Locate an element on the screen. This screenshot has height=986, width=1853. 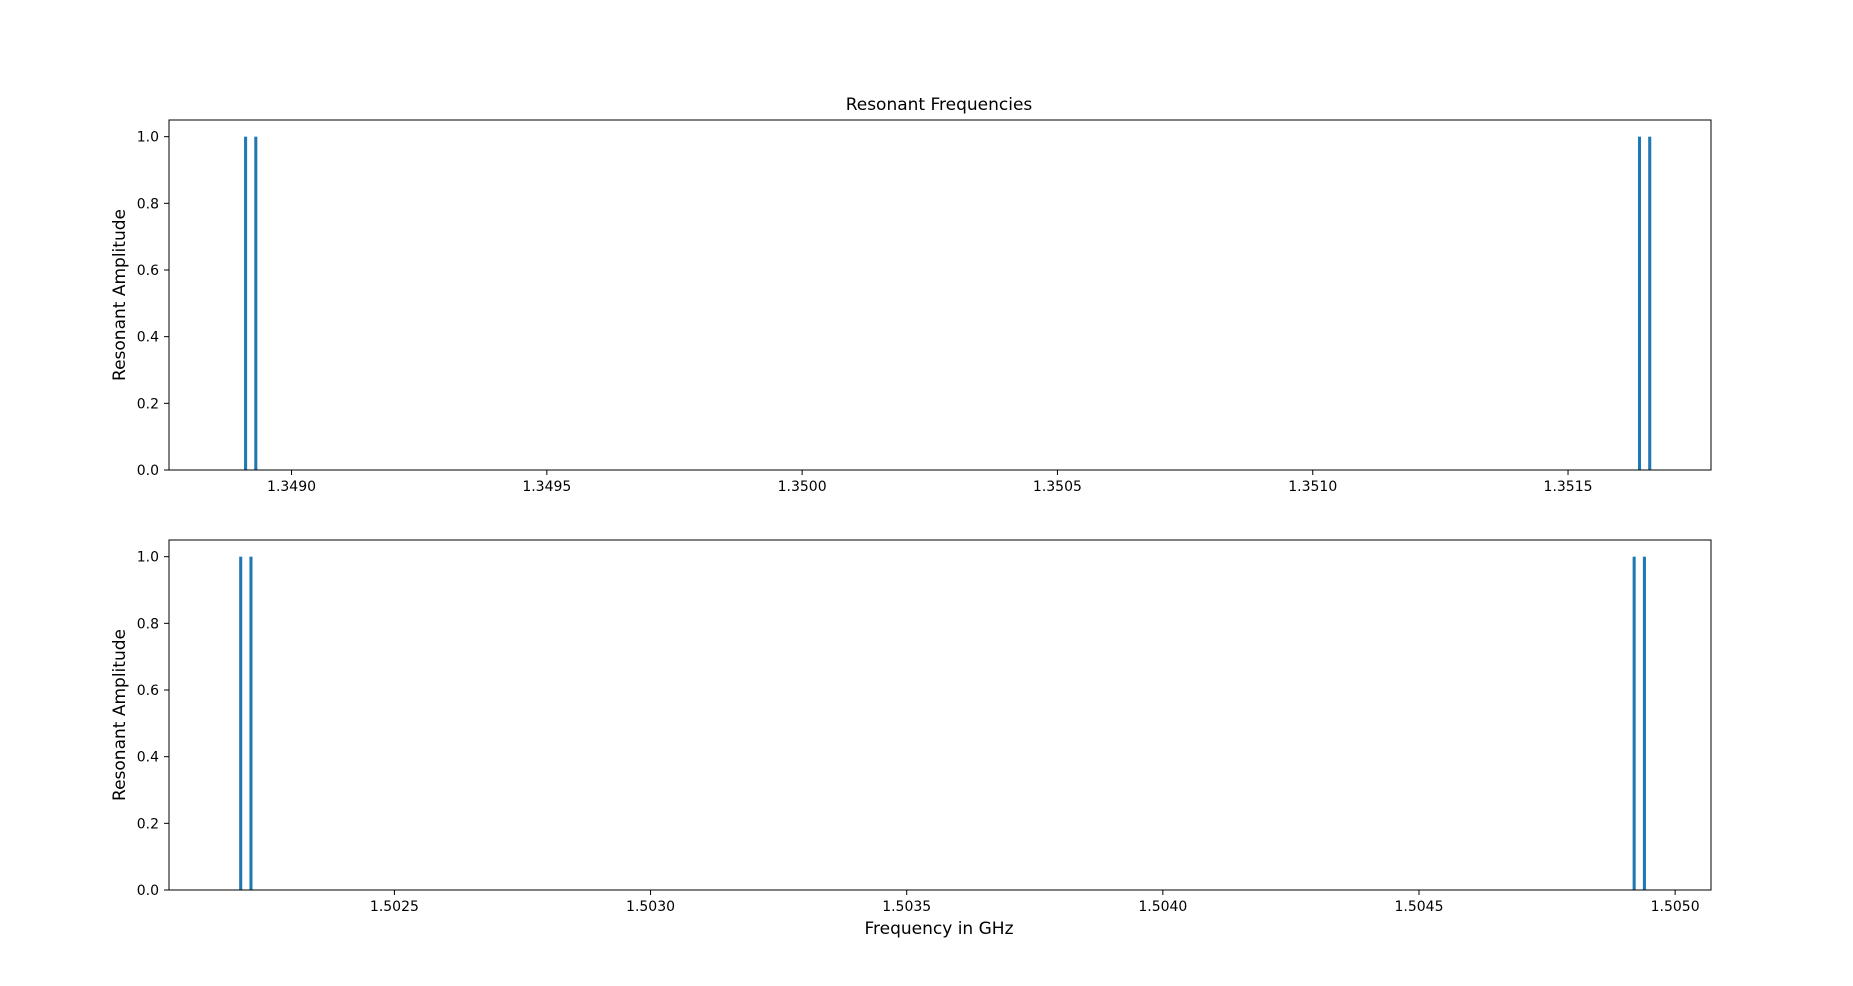
x-tick-label: 1.3500 is located at coordinates (802, 487).